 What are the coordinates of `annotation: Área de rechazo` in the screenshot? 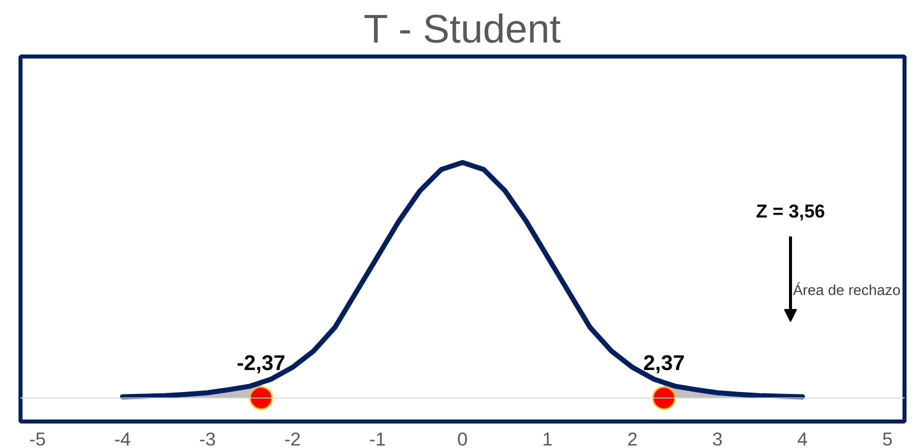 It's located at (846, 291).